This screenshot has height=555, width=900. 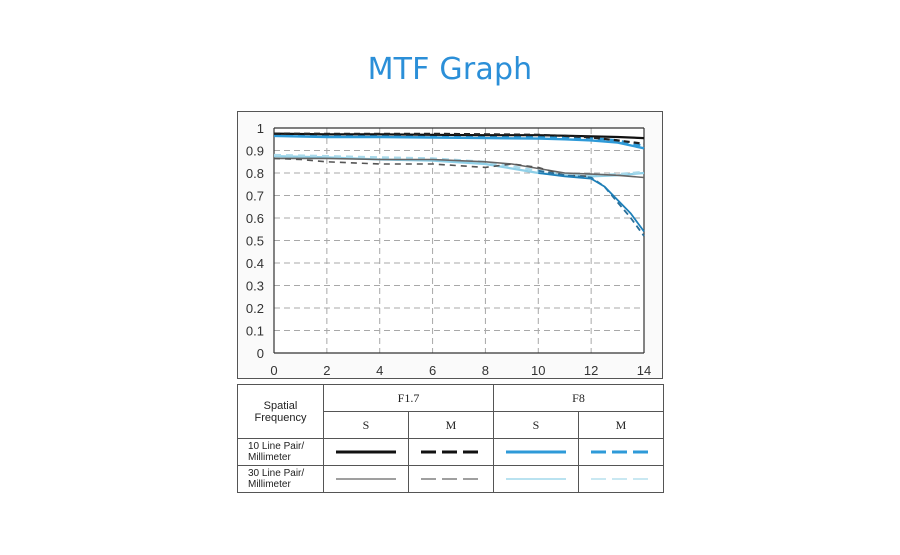 I want to click on y-tick-label: 1, so click(x=260, y=128).